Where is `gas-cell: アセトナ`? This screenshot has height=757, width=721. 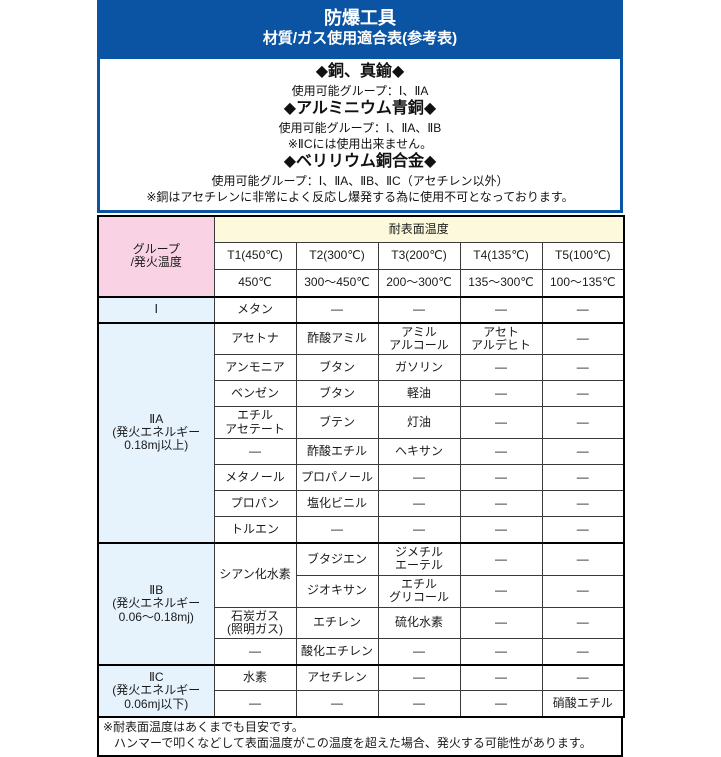
gas-cell: アセトナ is located at coordinates (255, 338).